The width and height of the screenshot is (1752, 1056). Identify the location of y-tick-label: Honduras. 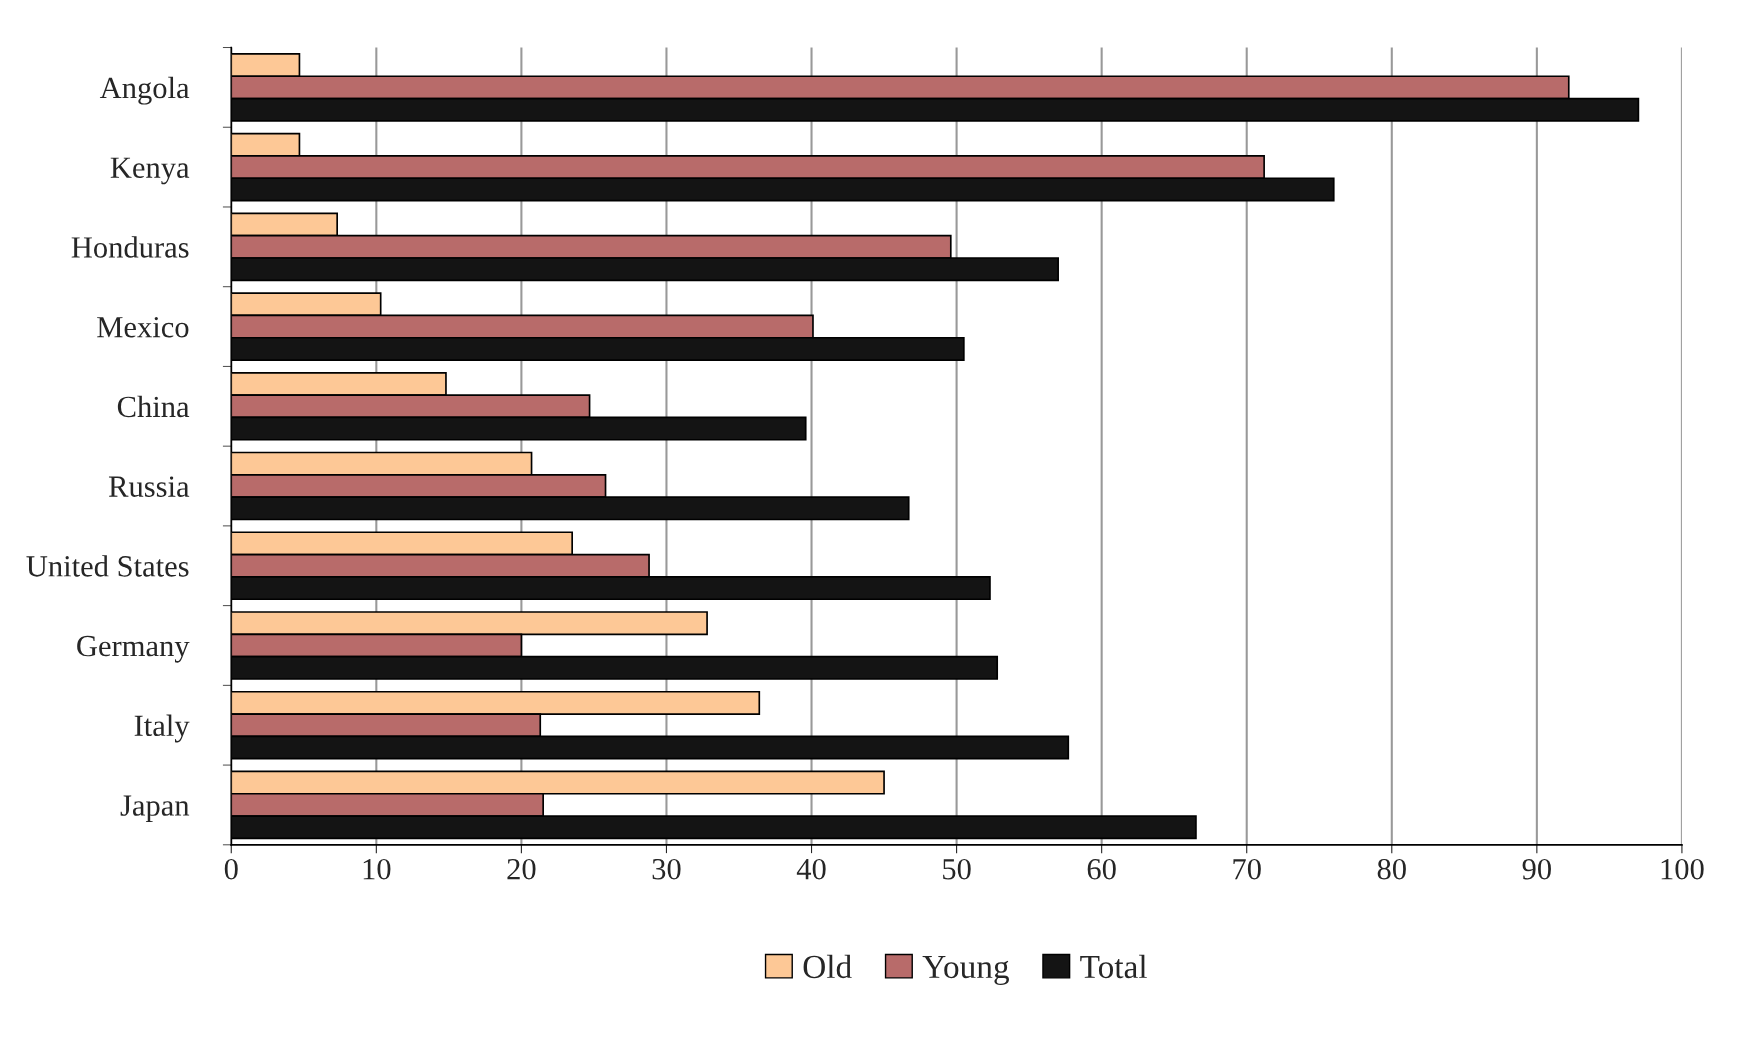
(130, 247).